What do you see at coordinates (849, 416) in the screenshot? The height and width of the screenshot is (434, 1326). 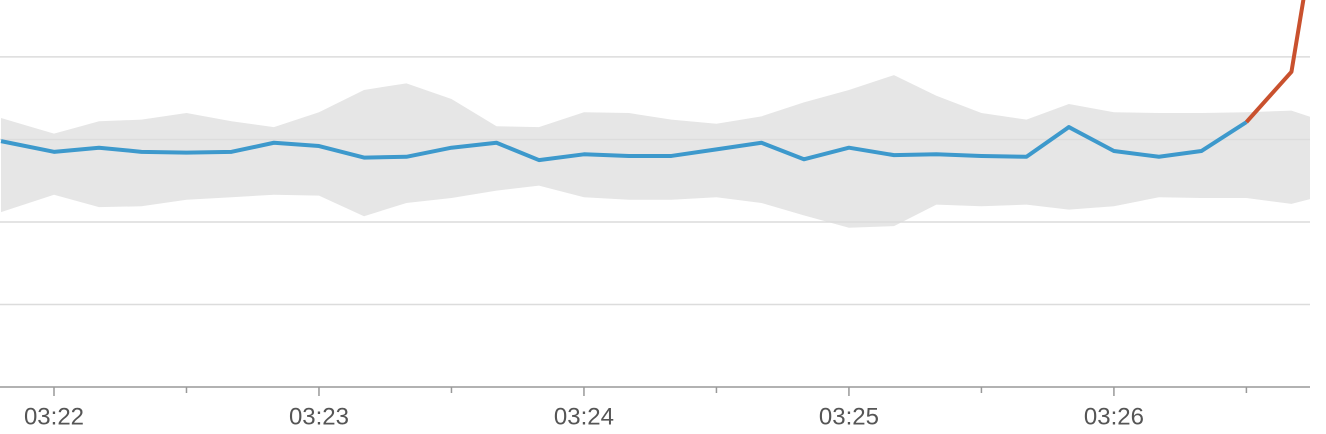 I see `x-tick-label: 03:25` at bounding box center [849, 416].